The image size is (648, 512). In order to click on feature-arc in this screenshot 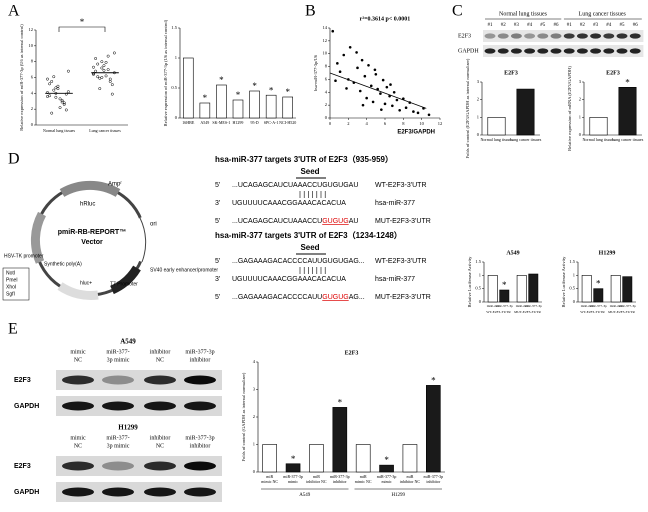, I will do `click(78, 291)`.